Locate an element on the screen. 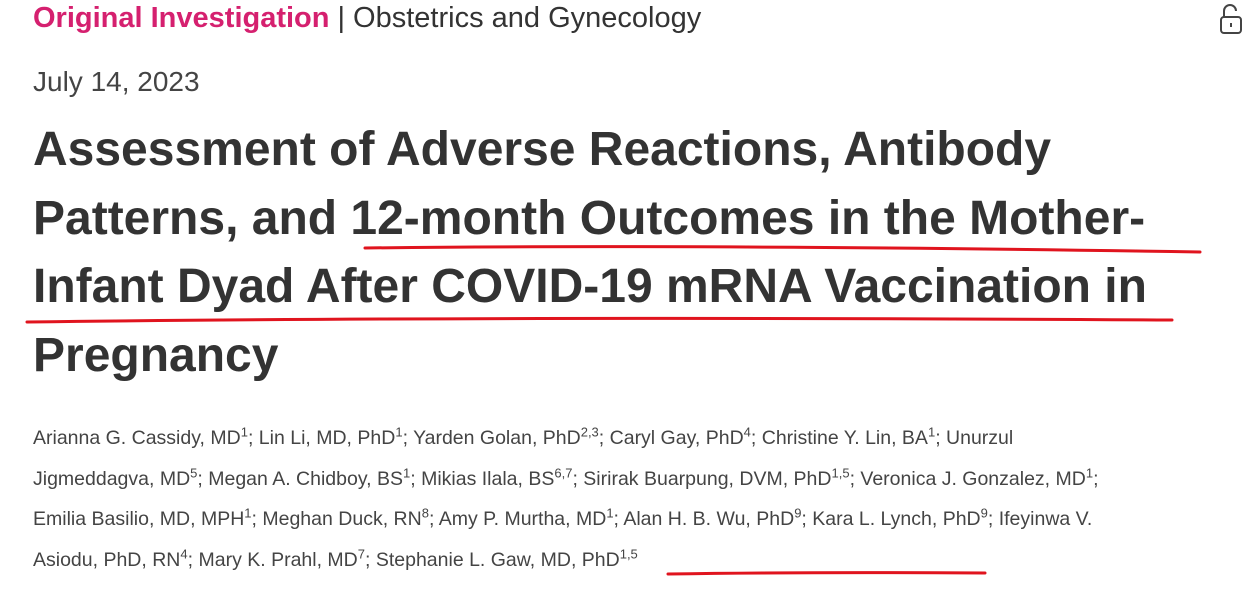 The height and width of the screenshot is (591, 1260). author: Megan A. Chidboy, BS1 is located at coordinates (314, 477).